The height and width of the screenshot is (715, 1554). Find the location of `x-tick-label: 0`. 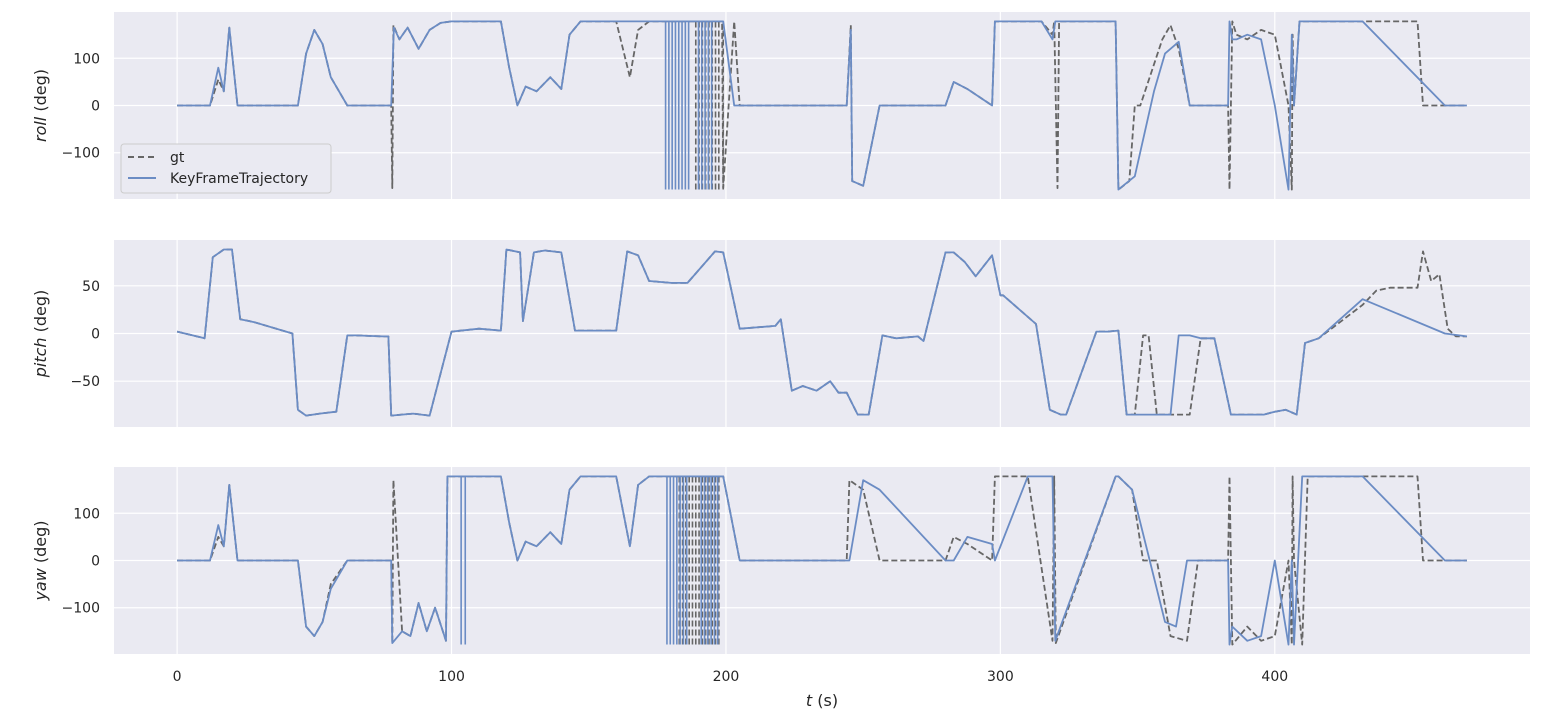

x-tick-label: 0 is located at coordinates (177, 677).